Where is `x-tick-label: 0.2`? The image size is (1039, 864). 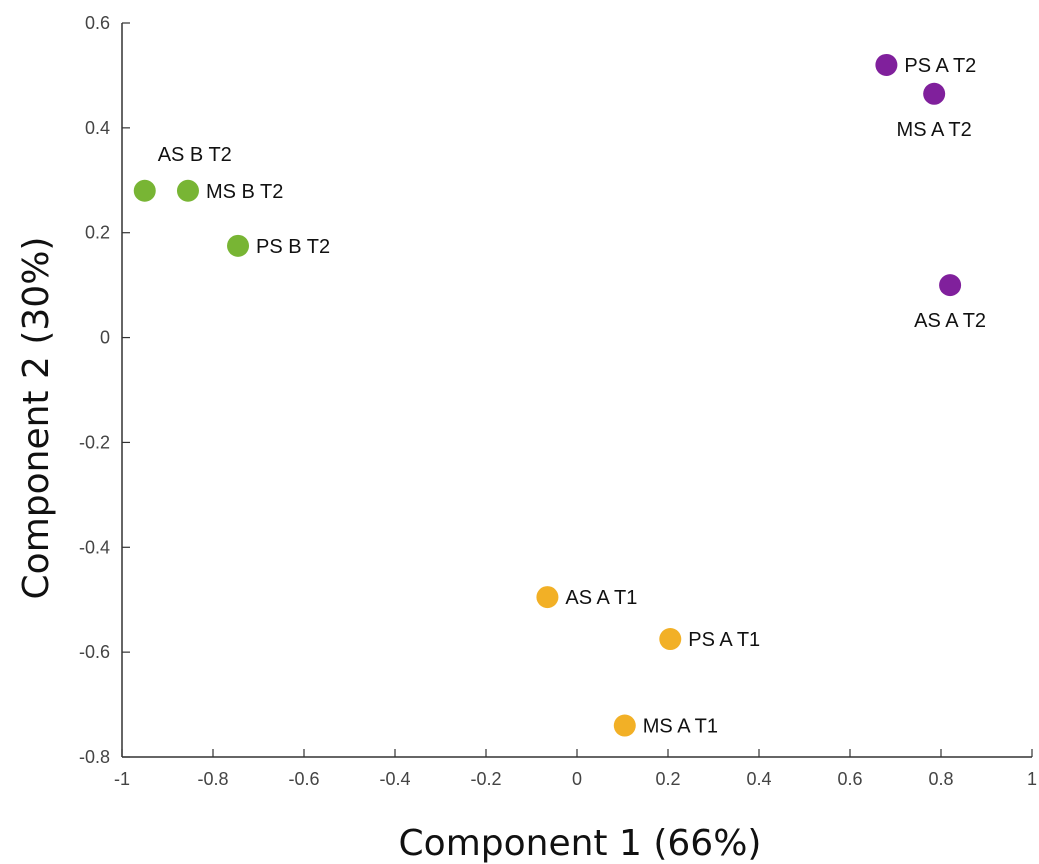
x-tick-label: 0.2 is located at coordinates (667, 779).